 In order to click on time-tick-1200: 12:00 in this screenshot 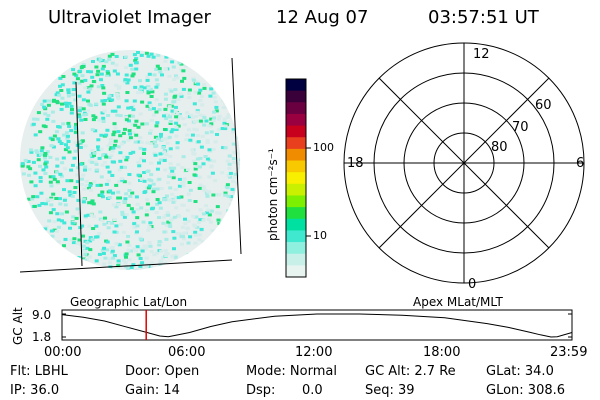, I will do `click(314, 352)`.